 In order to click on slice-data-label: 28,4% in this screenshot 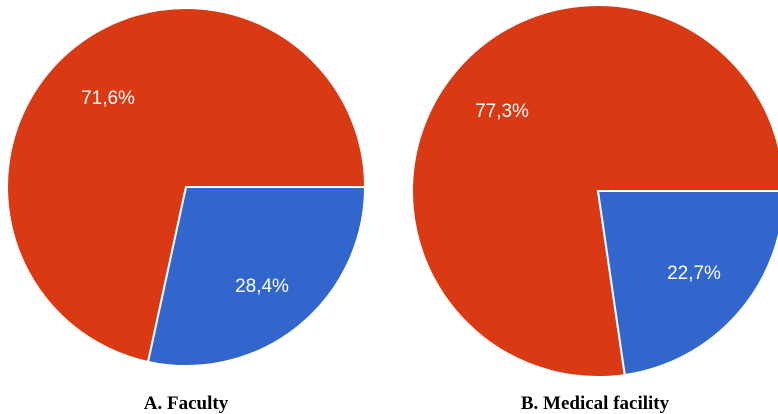, I will do `click(262, 286)`.